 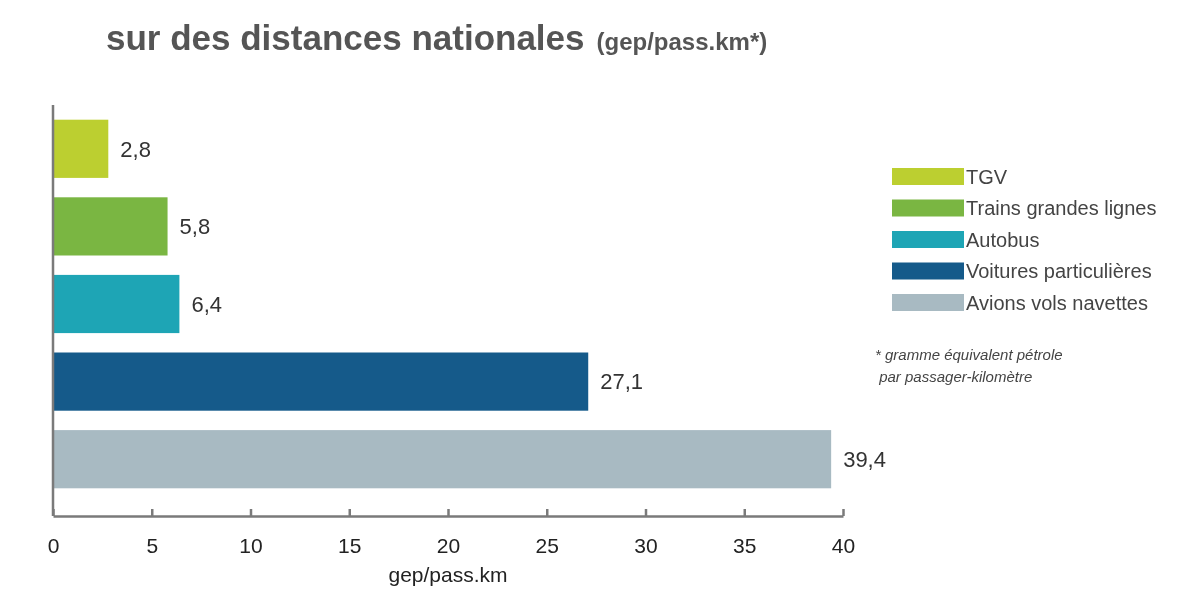 I want to click on chart-subtitle: (gep/pass.km*), so click(x=682, y=41).